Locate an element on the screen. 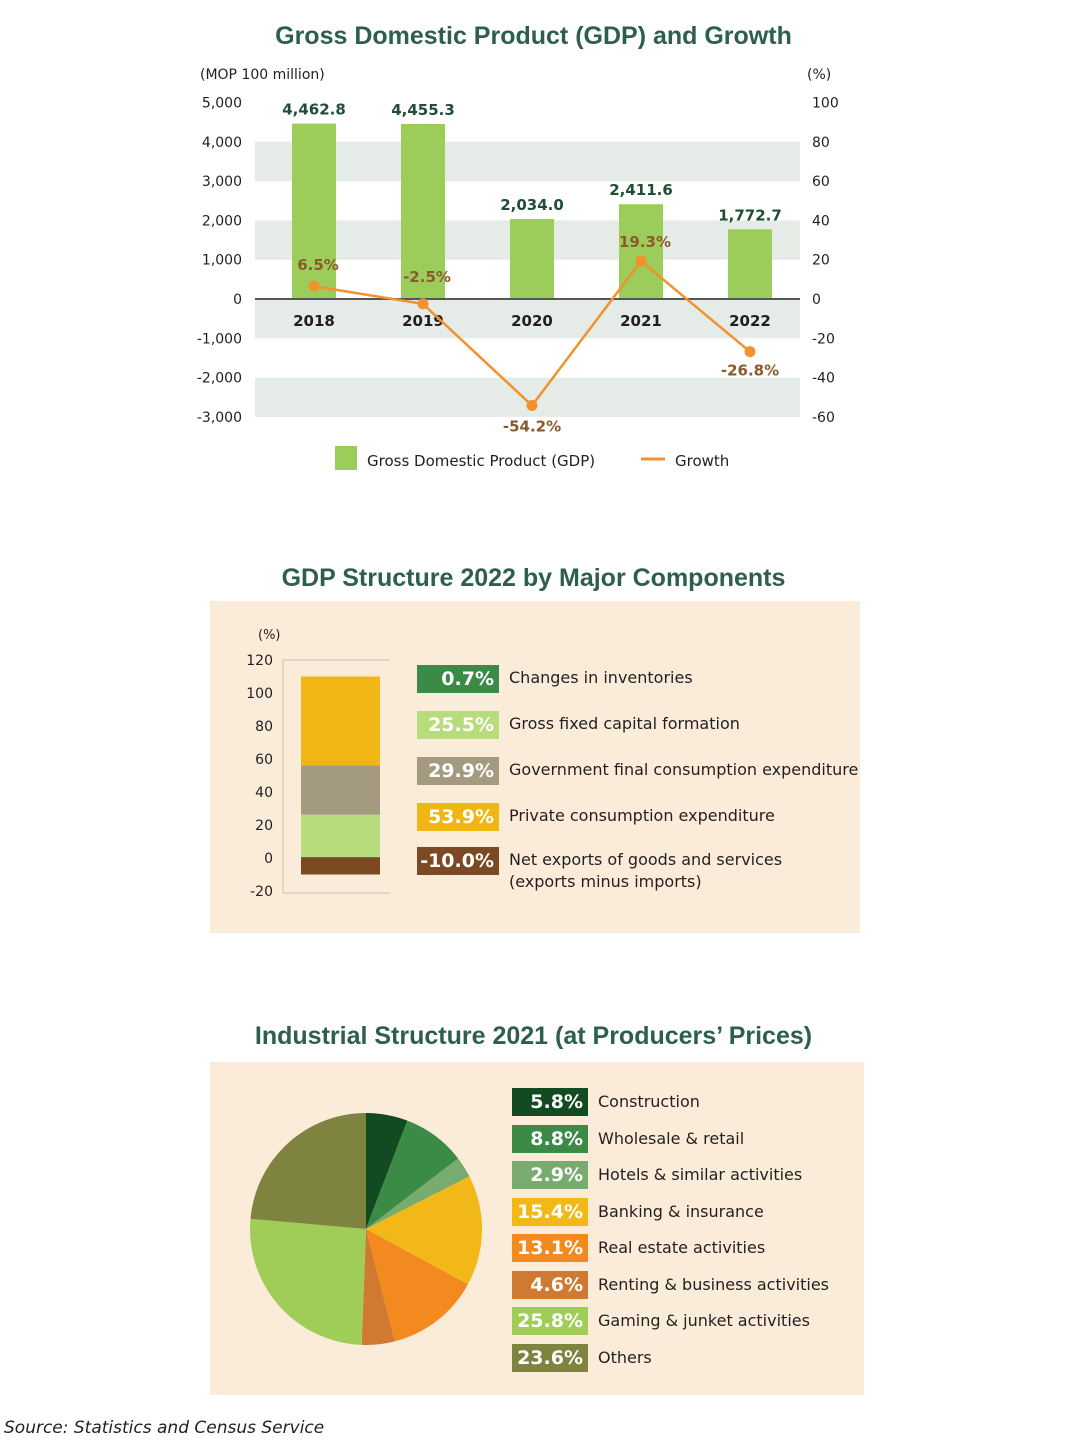 This screenshot has width=1067, height=1448. structure-legend-value: 0.7% is located at coordinates (458, 679).